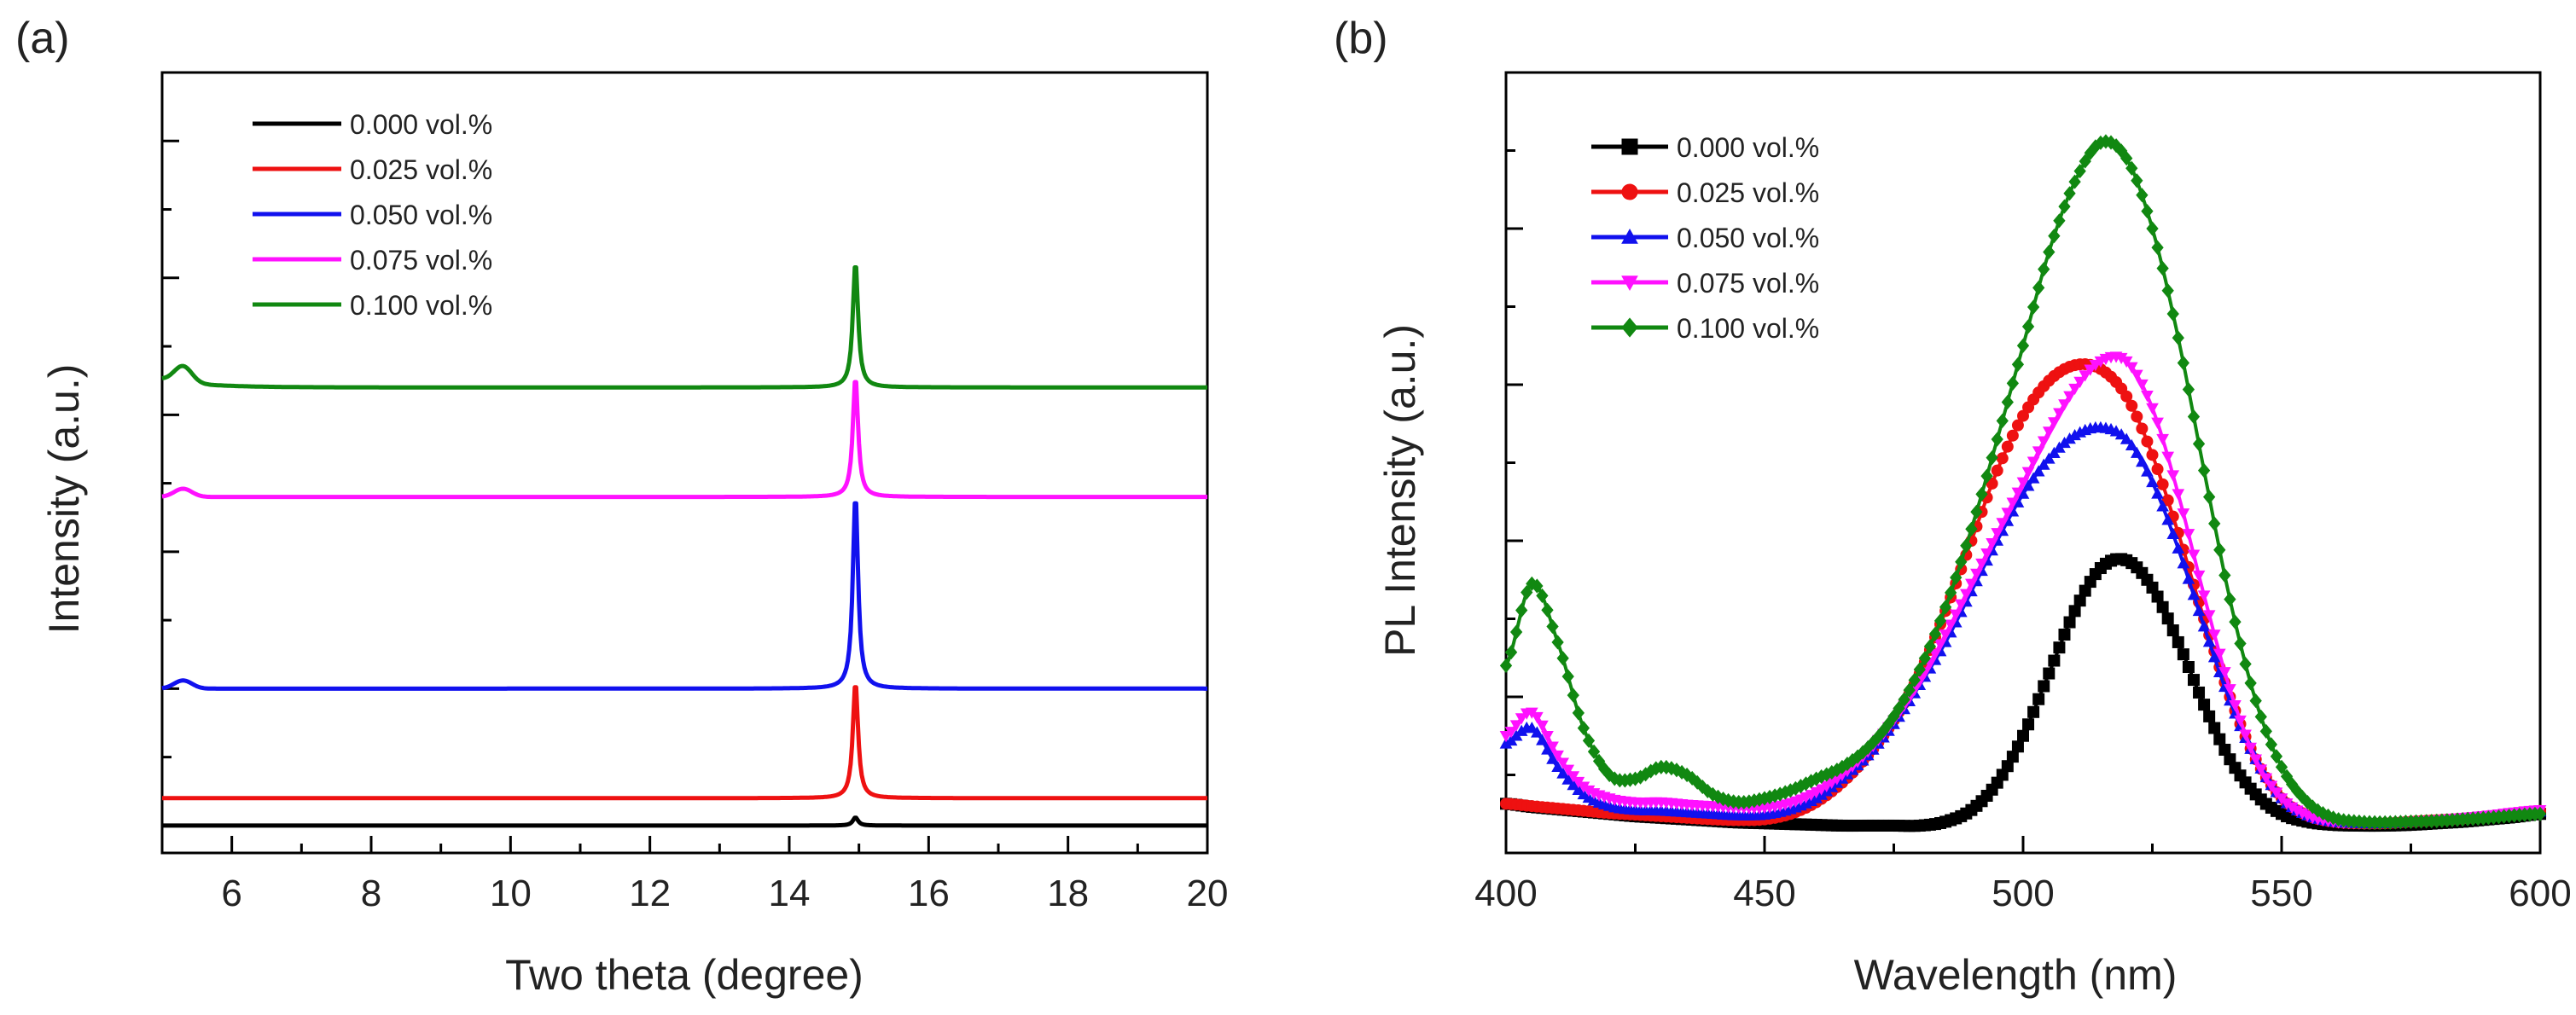  What do you see at coordinates (42, 38) in the screenshot?
I see `panel-a-label: (a)` at bounding box center [42, 38].